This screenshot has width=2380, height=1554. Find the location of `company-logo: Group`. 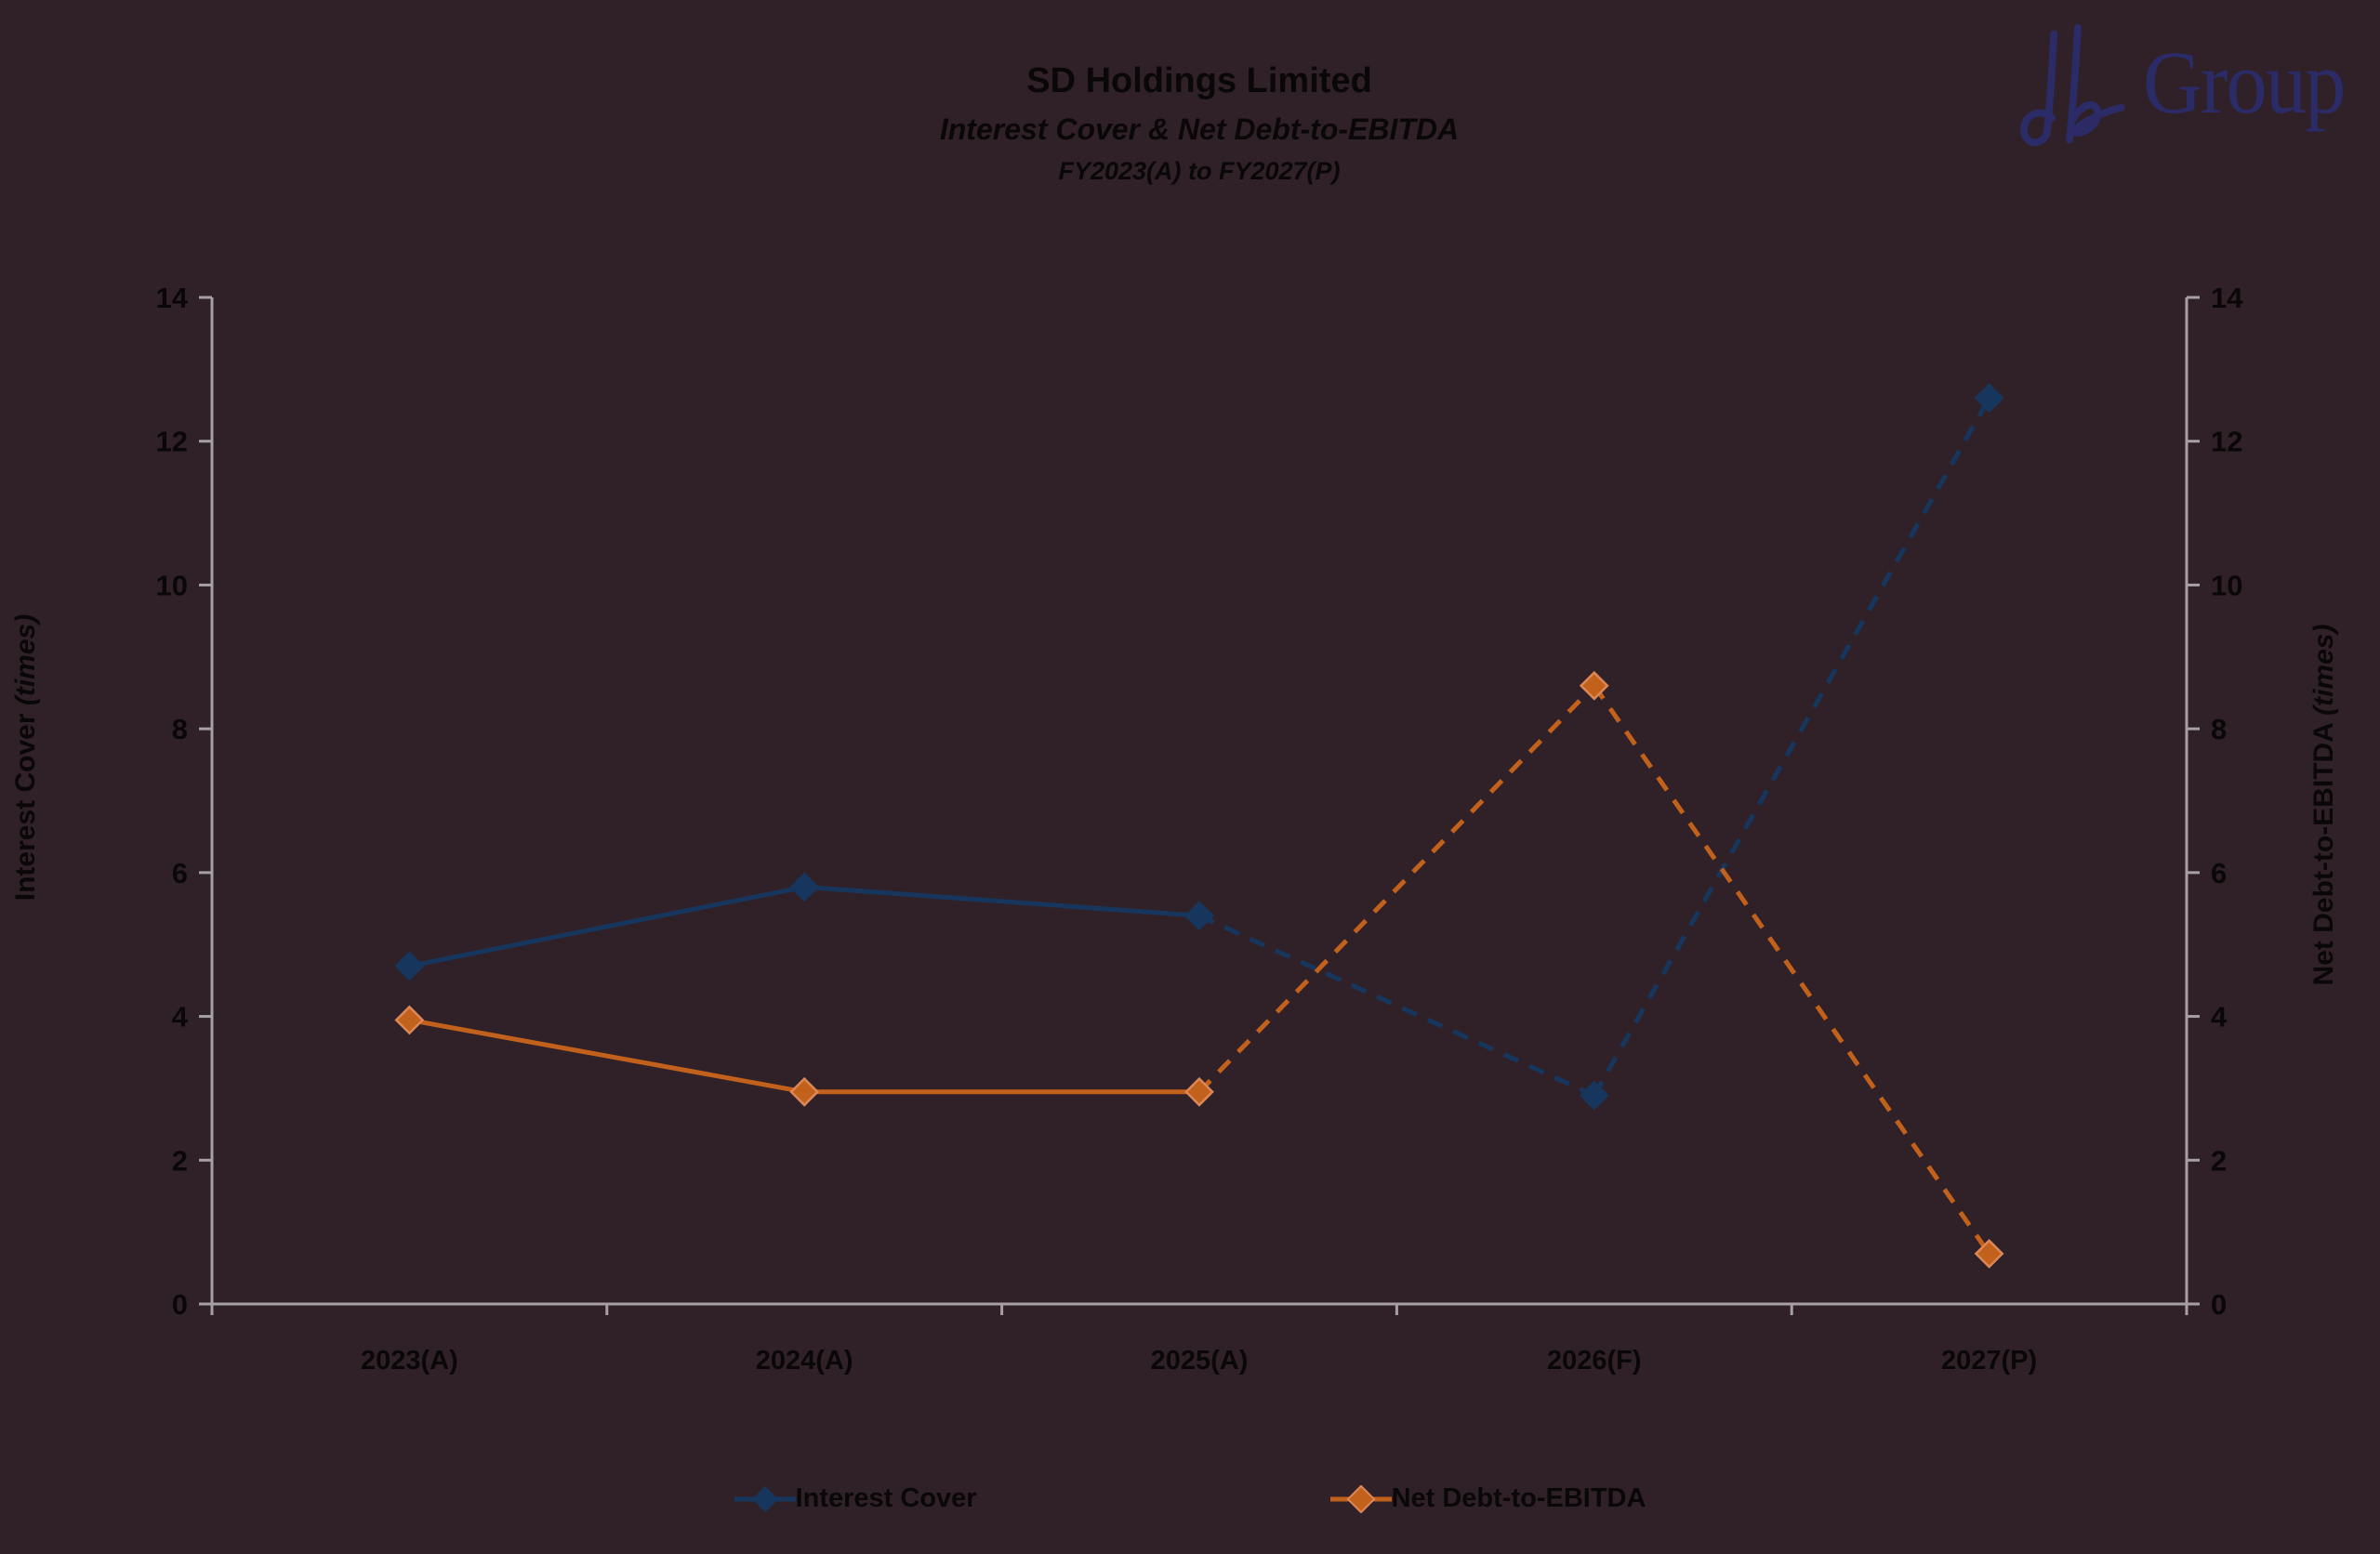

company-logo: Group is located at coordinates (2180, 86).